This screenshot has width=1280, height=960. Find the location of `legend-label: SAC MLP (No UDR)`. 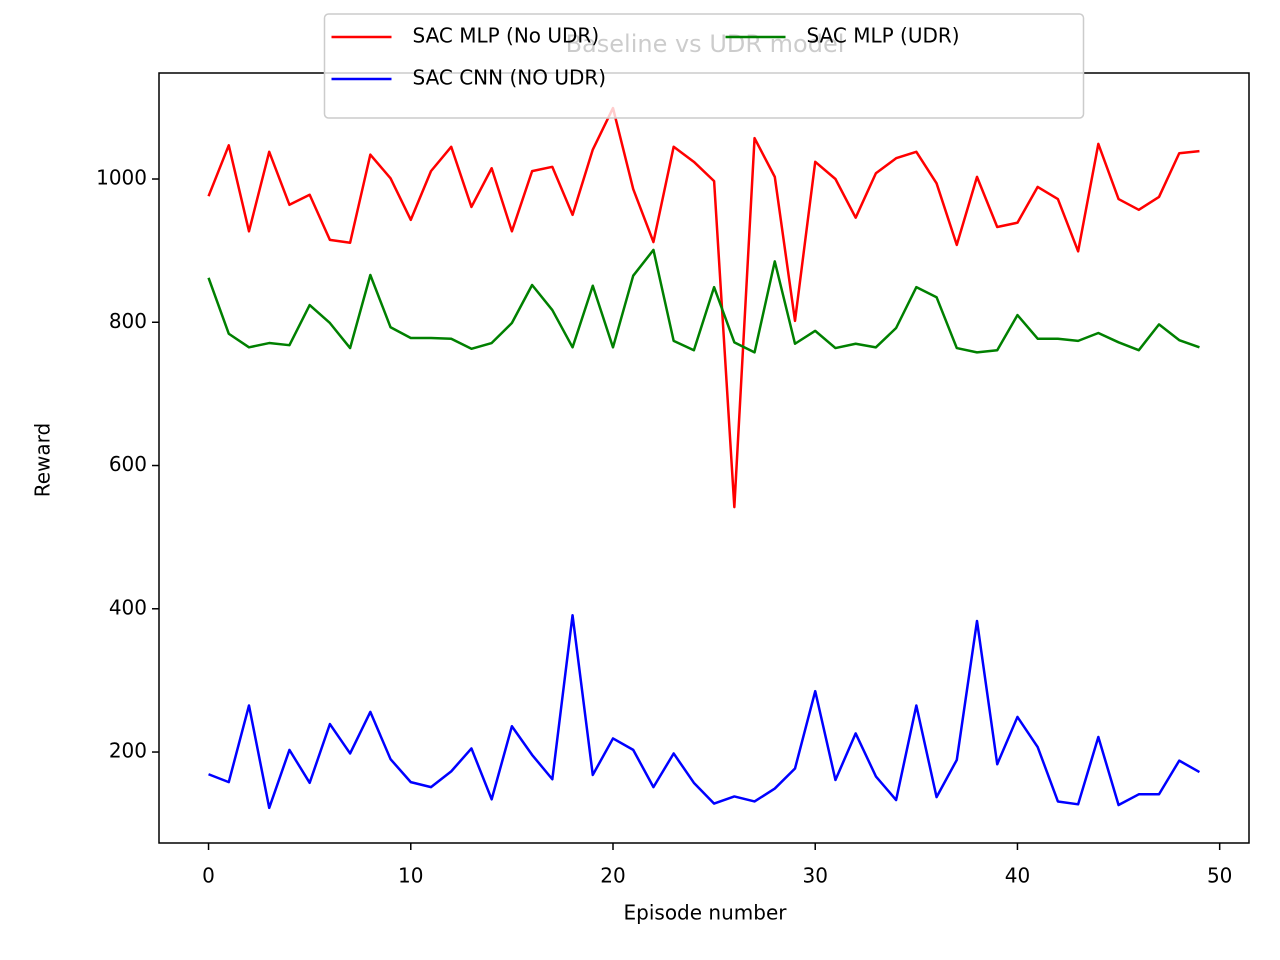

legend-label: SAC MLP (No UDR) is located at coordinates (506, 36).